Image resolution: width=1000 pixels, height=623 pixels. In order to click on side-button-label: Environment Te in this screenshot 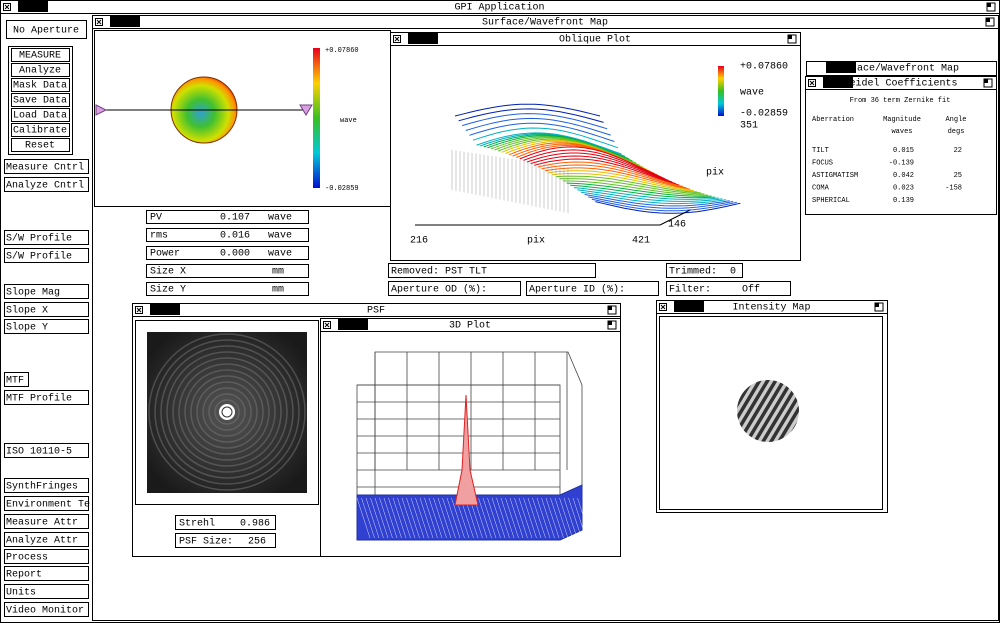, I will do `click(48, 505)`.